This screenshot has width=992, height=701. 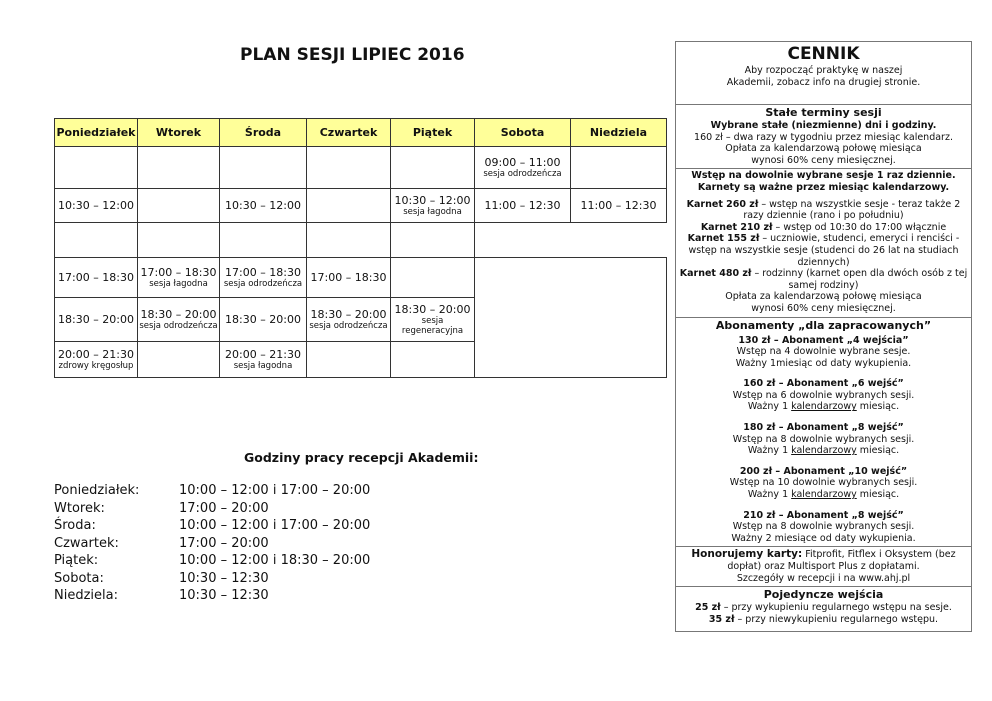 What do you see at coordinates (348, 132) in the screenshot?
I see `day-header: Czwartek` at bounding box center [348, 132].